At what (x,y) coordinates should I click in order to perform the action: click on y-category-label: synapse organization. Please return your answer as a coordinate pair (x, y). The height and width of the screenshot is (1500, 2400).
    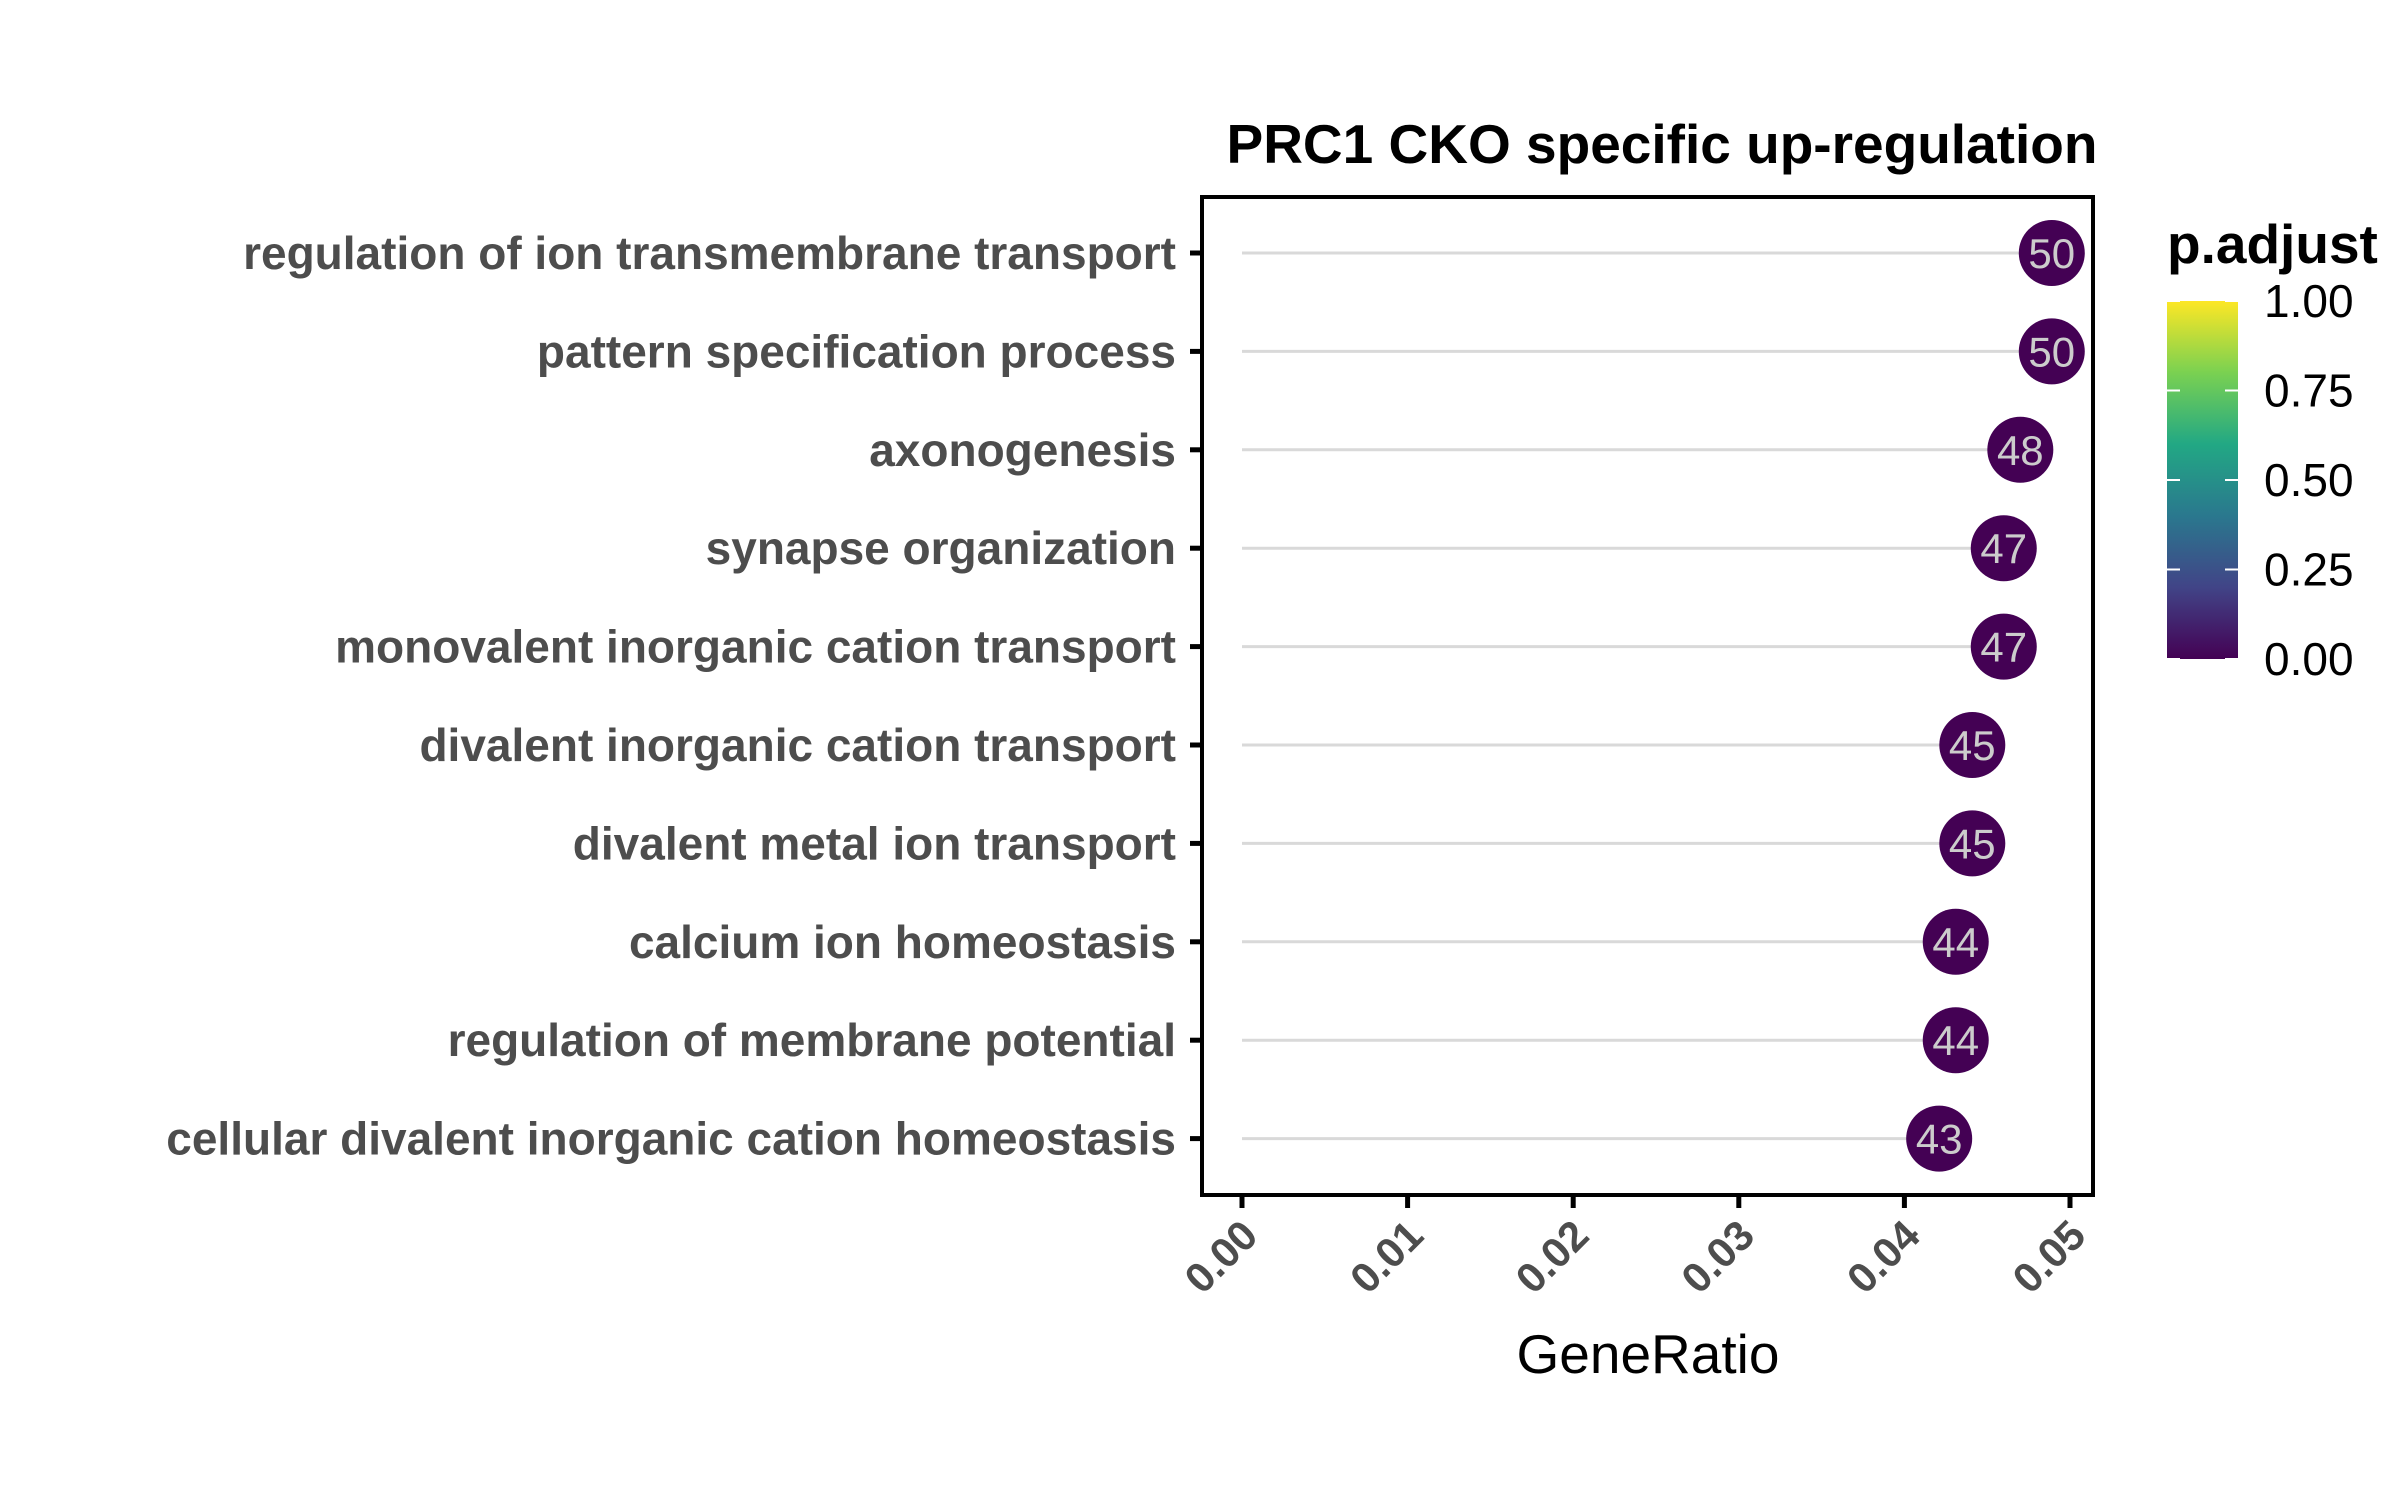
    Looking at the image, I should click on (941, 548).